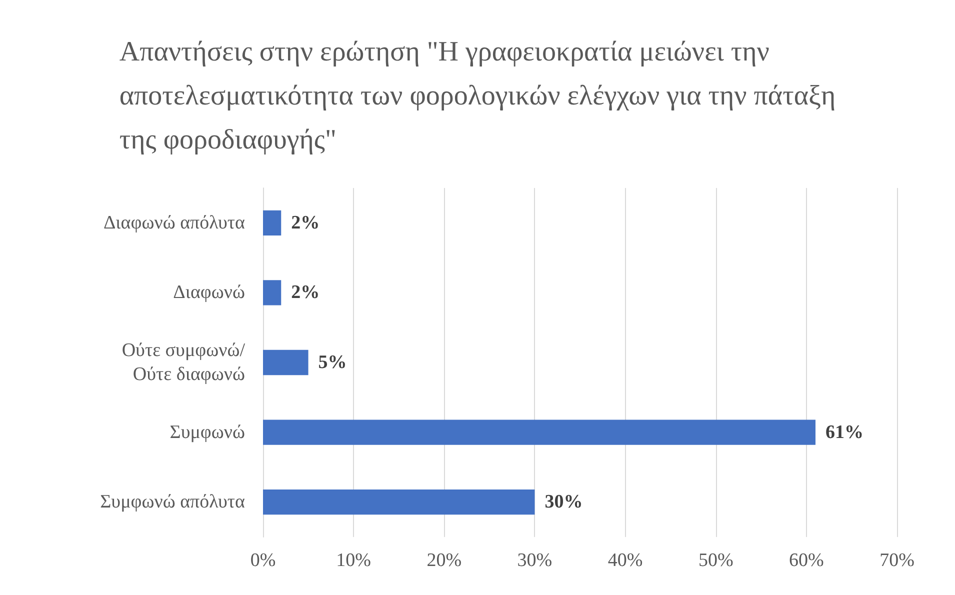 This screenshot has height=595, width=955. Describe the element at coordinates (625, 560) in the screenshot. I see `x-tick-label: 40%` at that location.